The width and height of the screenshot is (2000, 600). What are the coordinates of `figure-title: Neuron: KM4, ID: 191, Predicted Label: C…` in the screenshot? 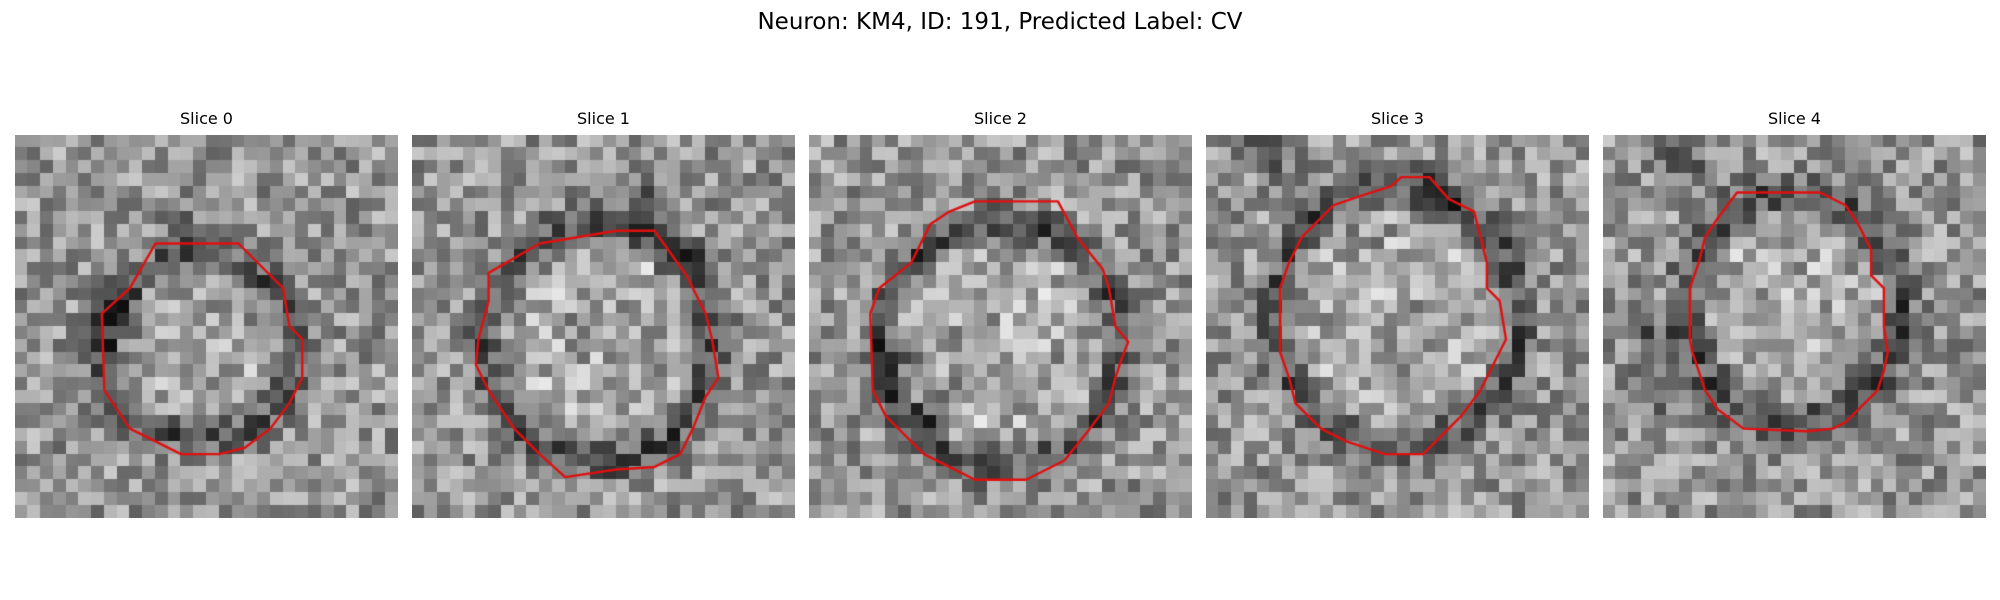 It's located at (1000, 22).